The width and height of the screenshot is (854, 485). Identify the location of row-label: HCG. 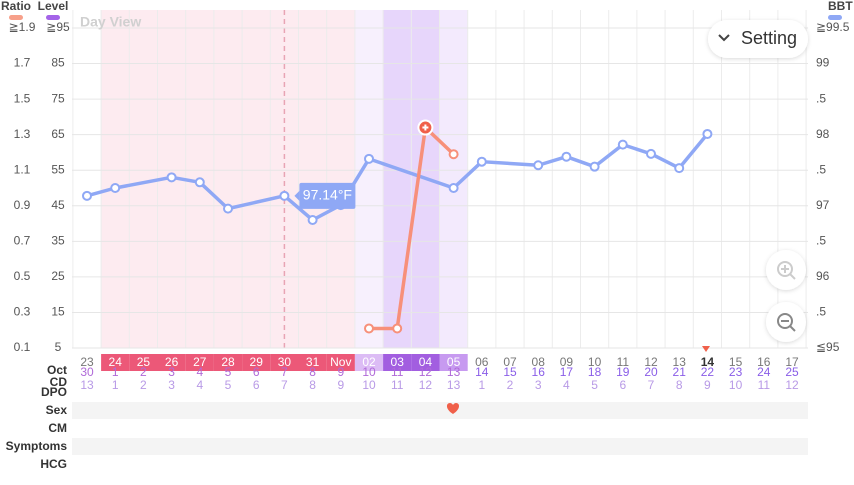
(53, 464).